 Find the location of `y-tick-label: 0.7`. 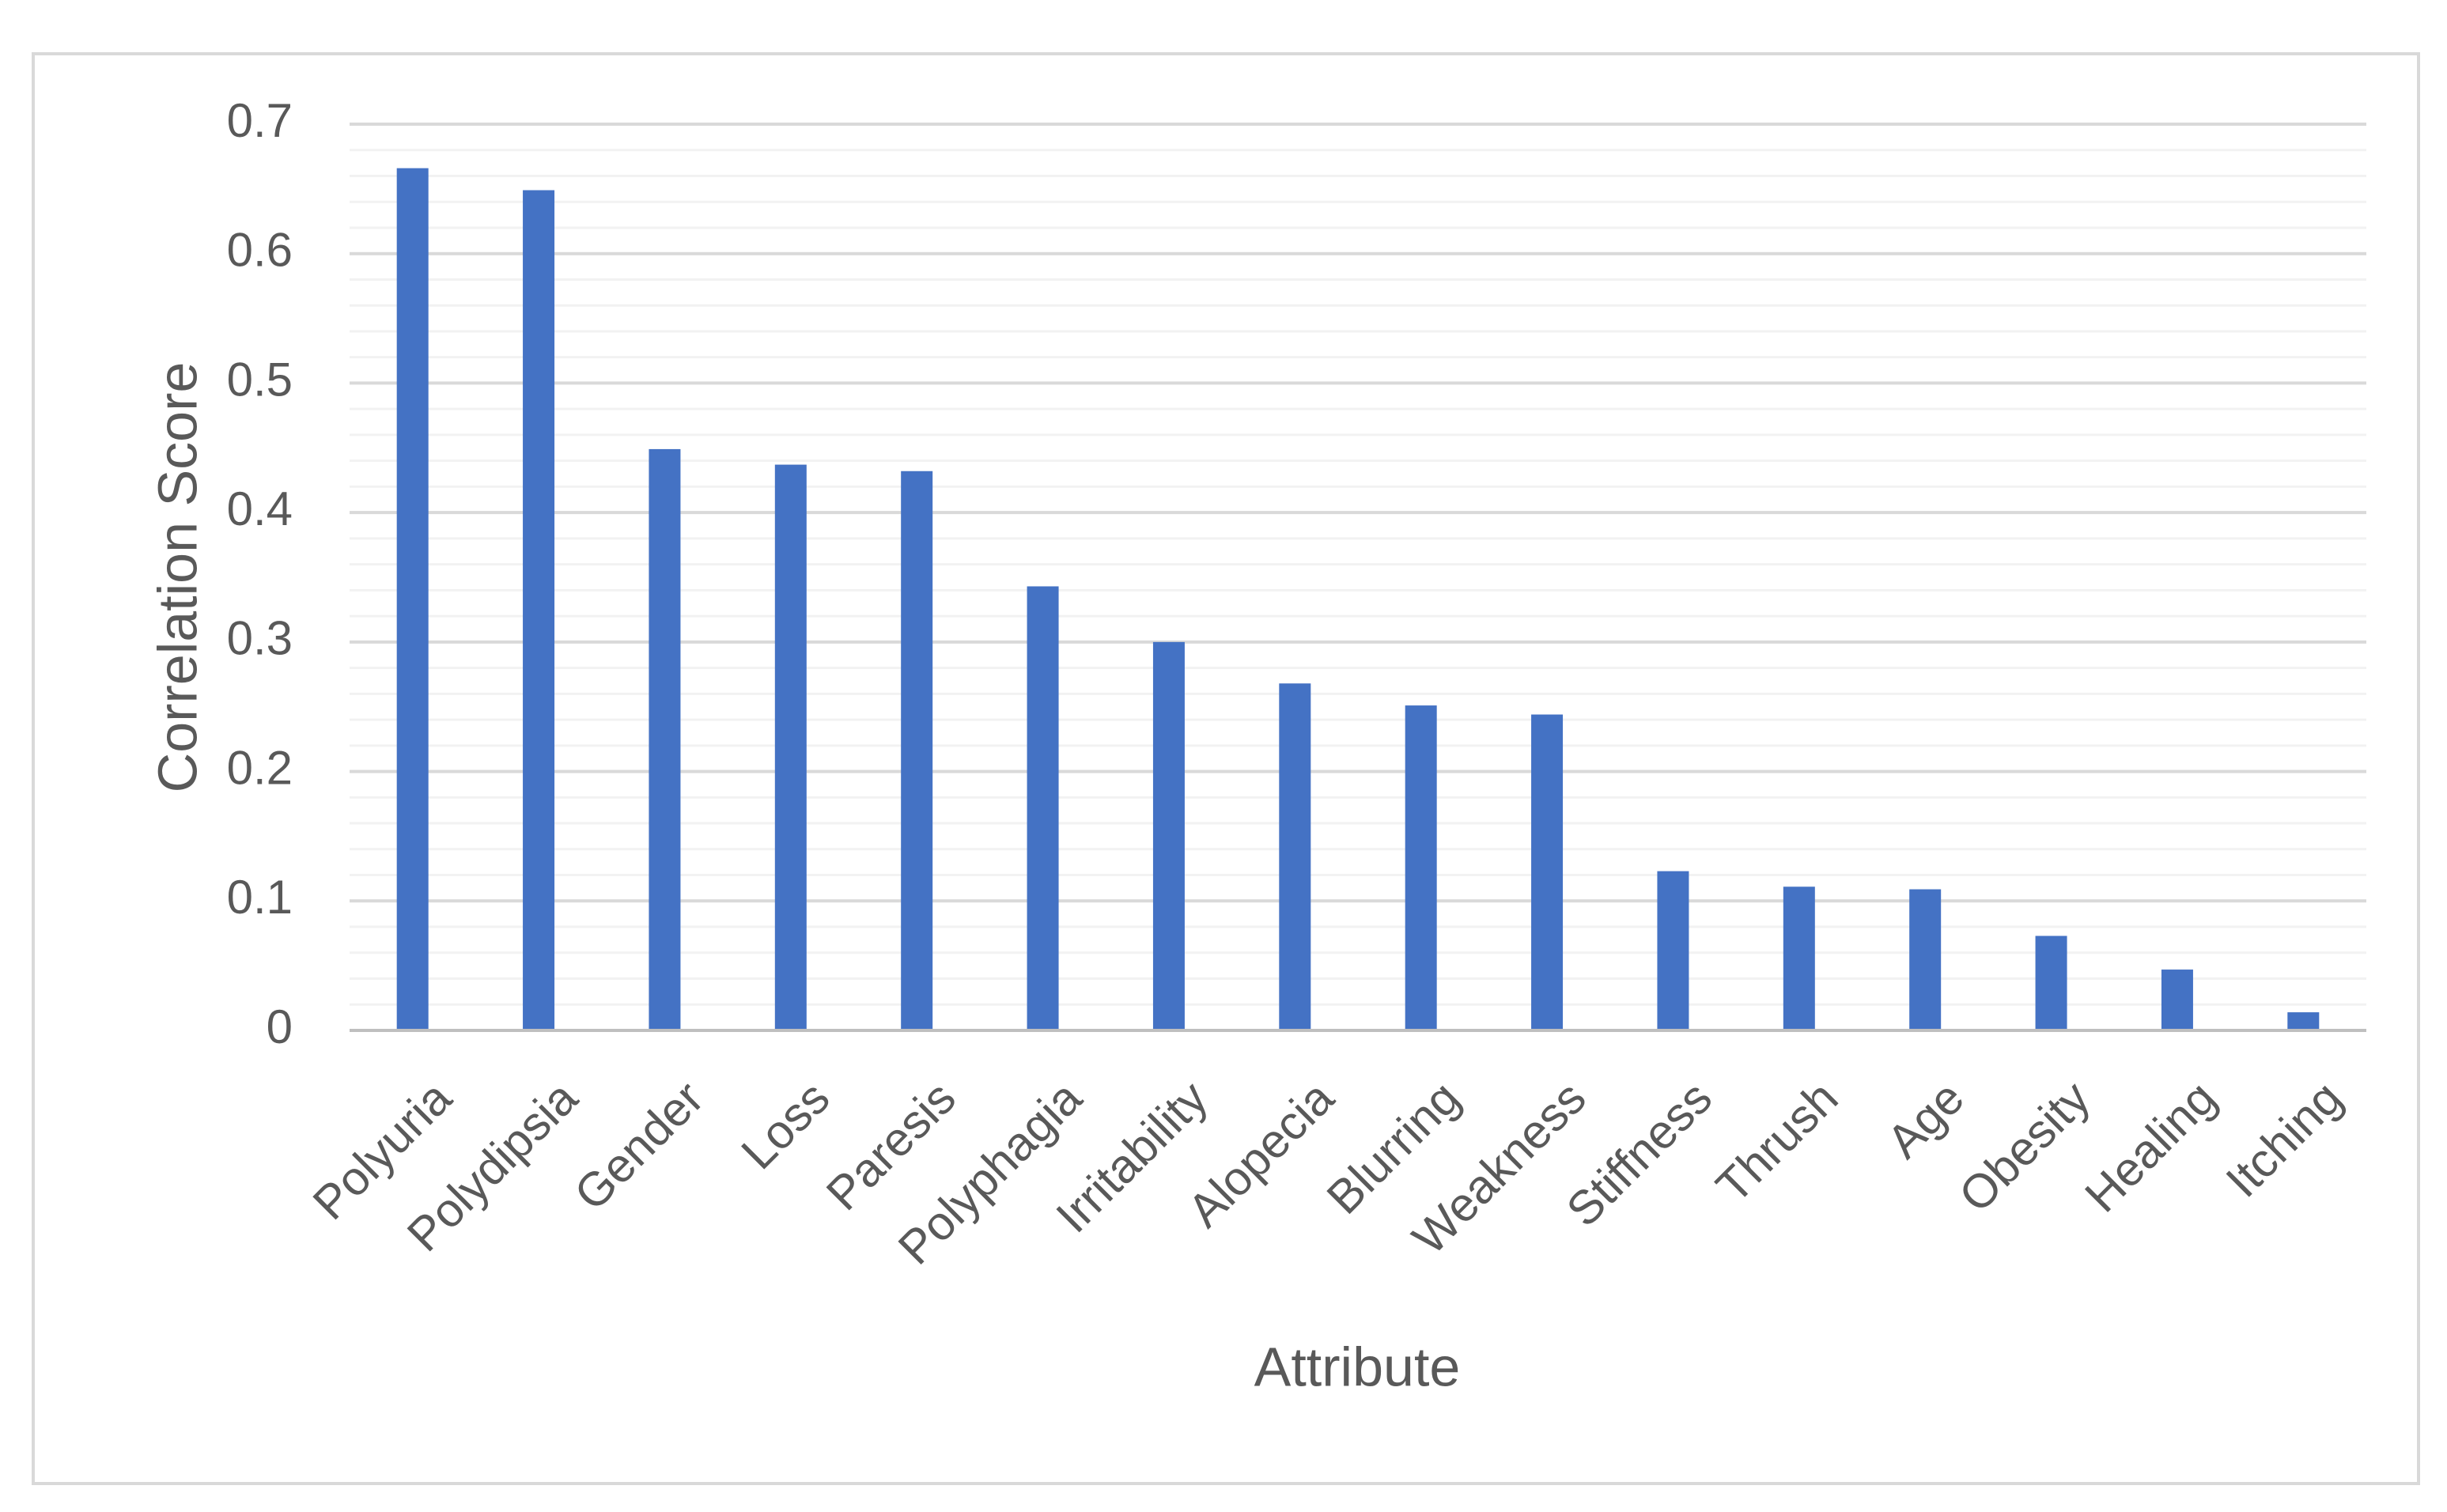

y-tick-label: 0.7 is located at coordinates (260, 121).